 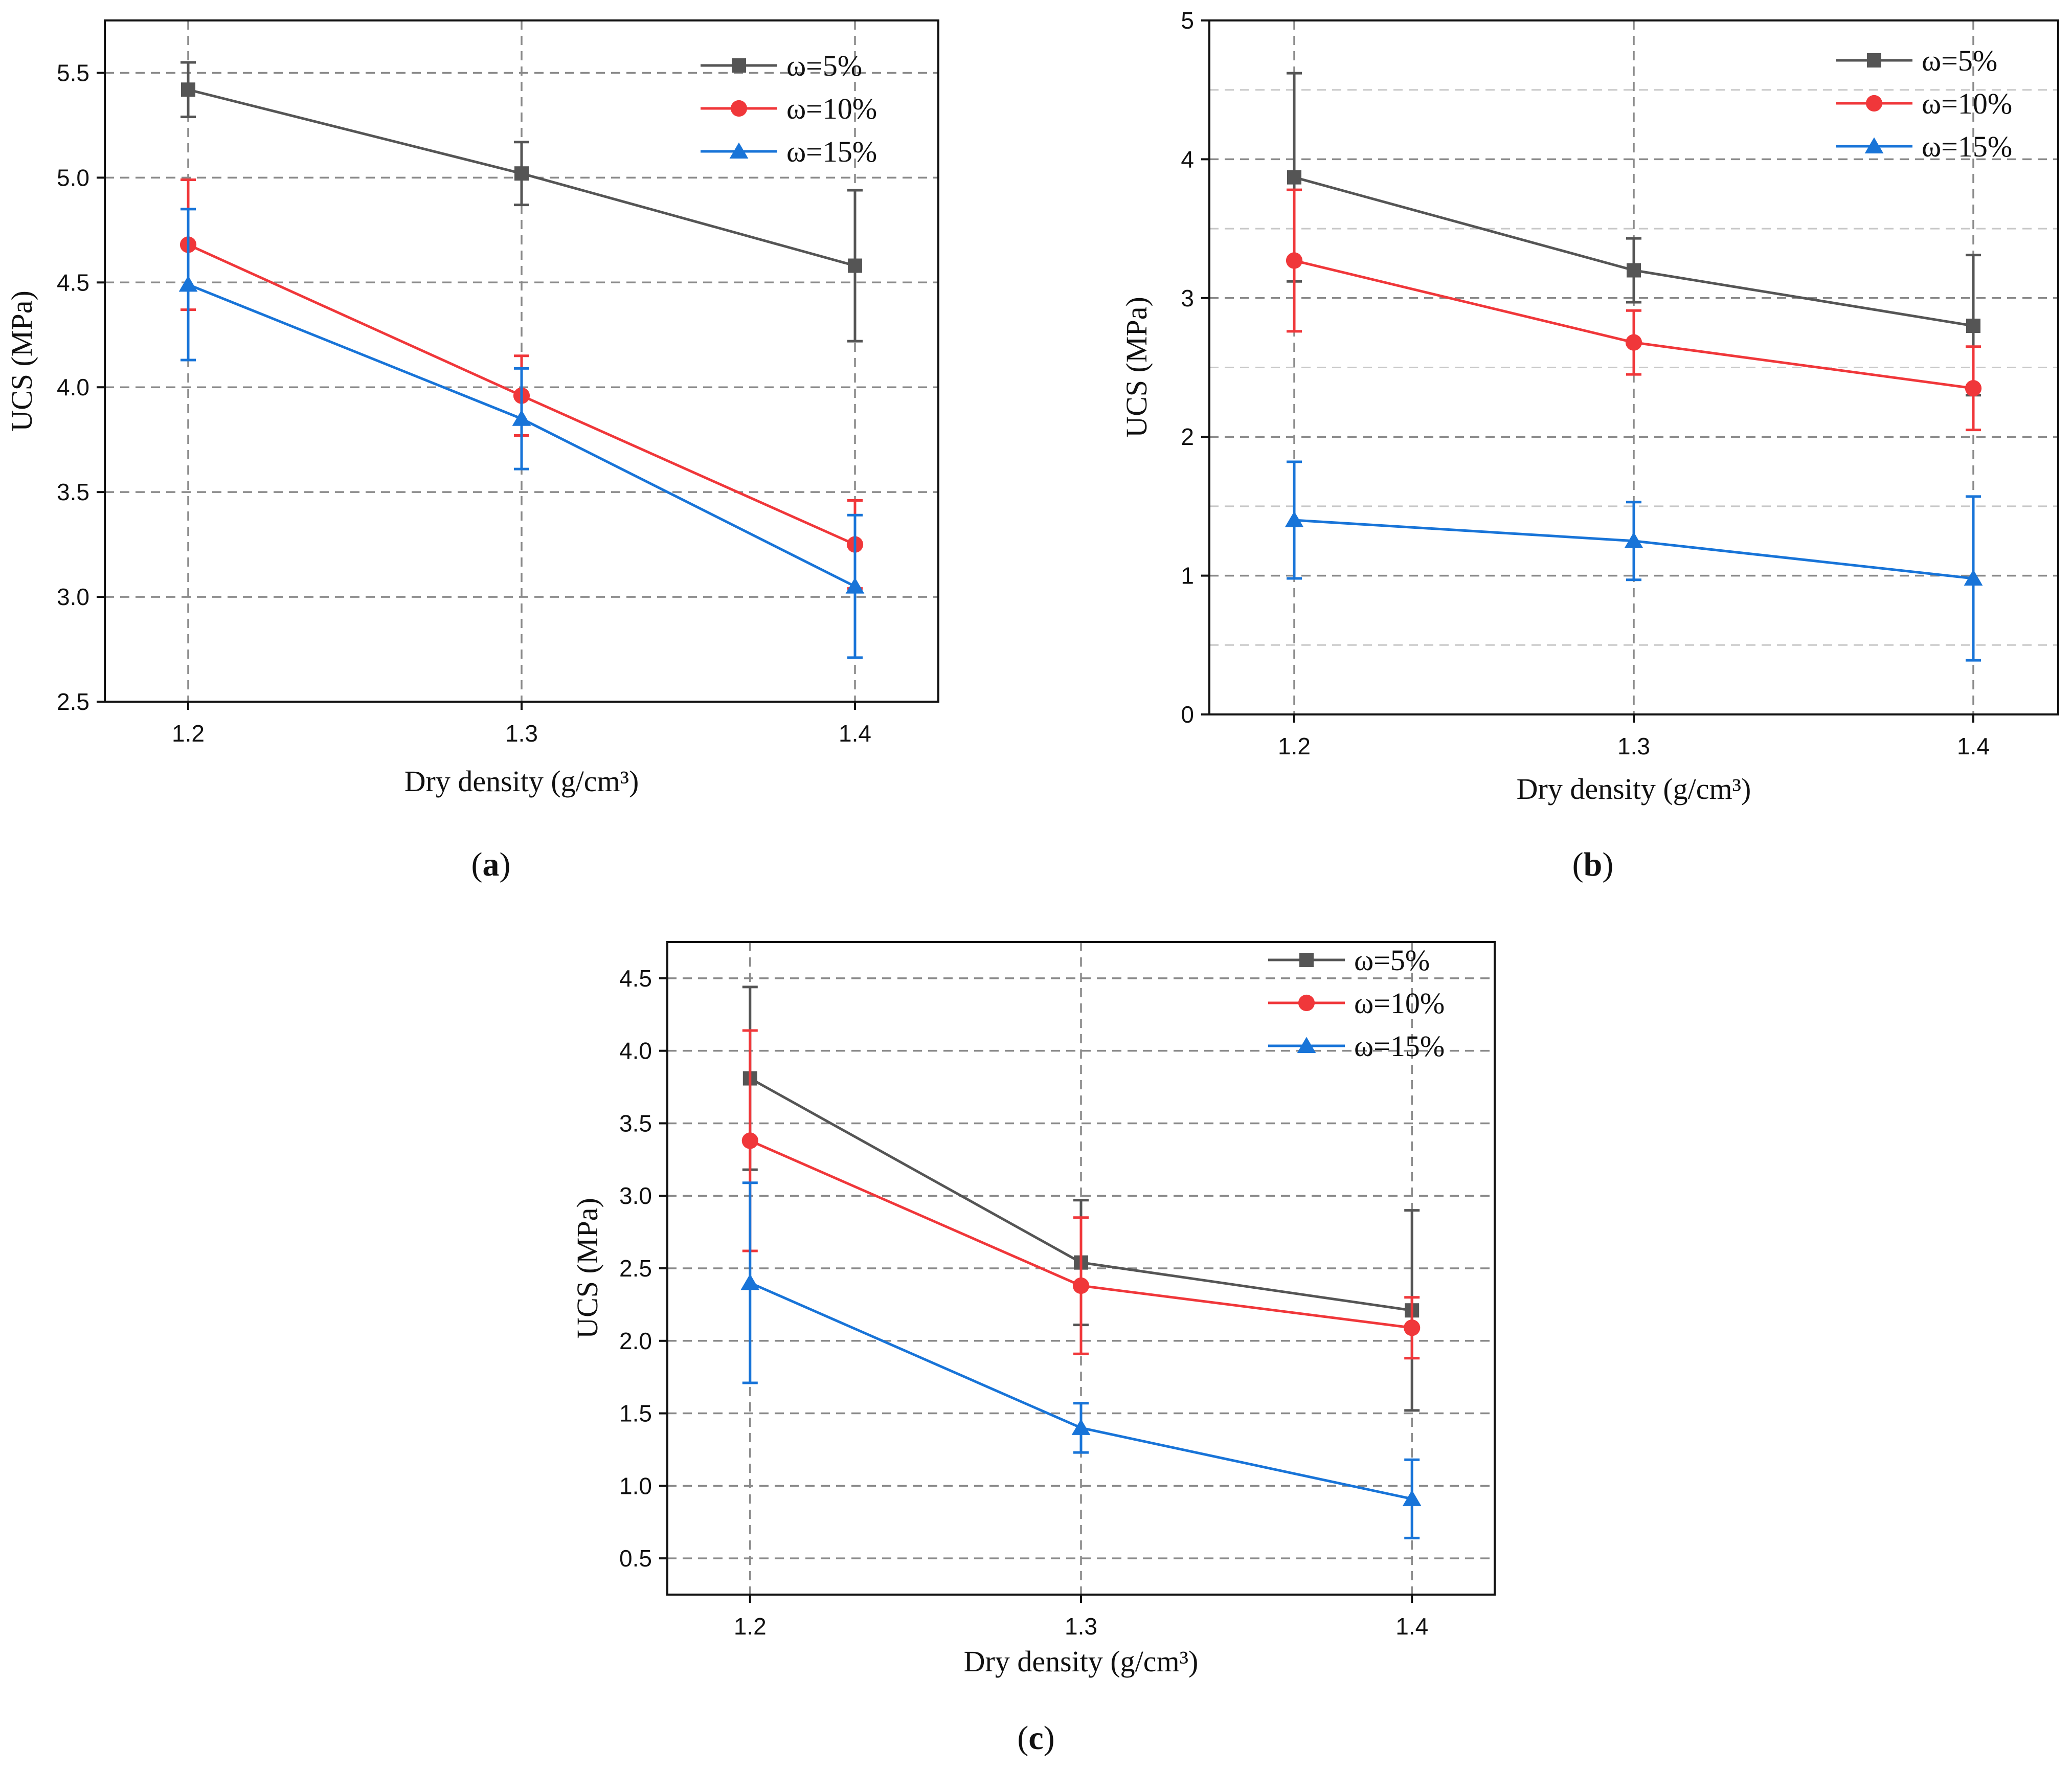 I want to click on panel-caption: (b), so click(x=1593, y=864).